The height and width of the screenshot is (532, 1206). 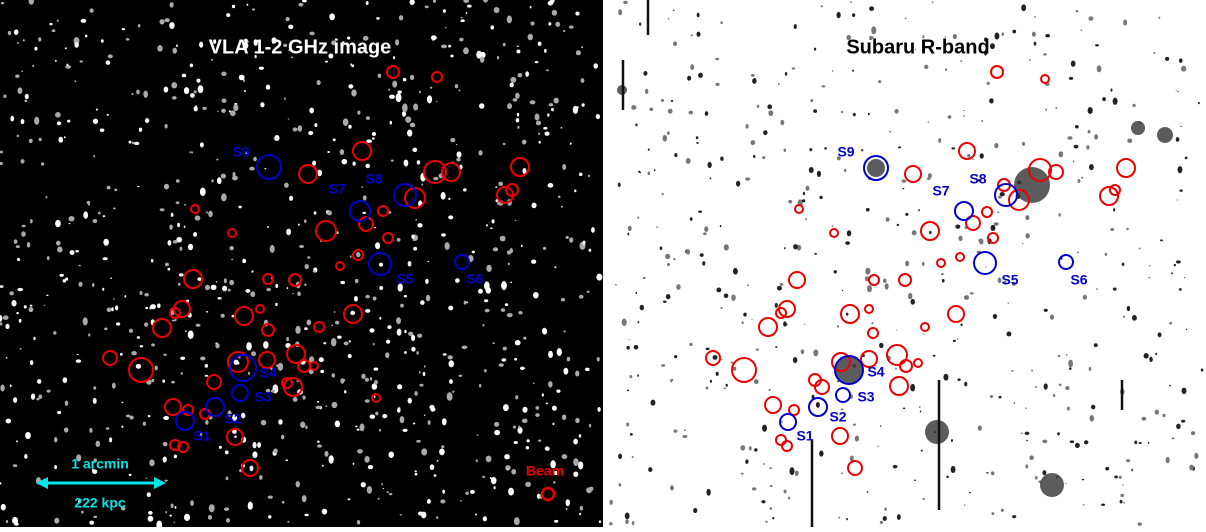 What do you see at coordinates (1052, 485) in the screenshot?
I see `bright-galaxy` at bounding box center [1052, 485].